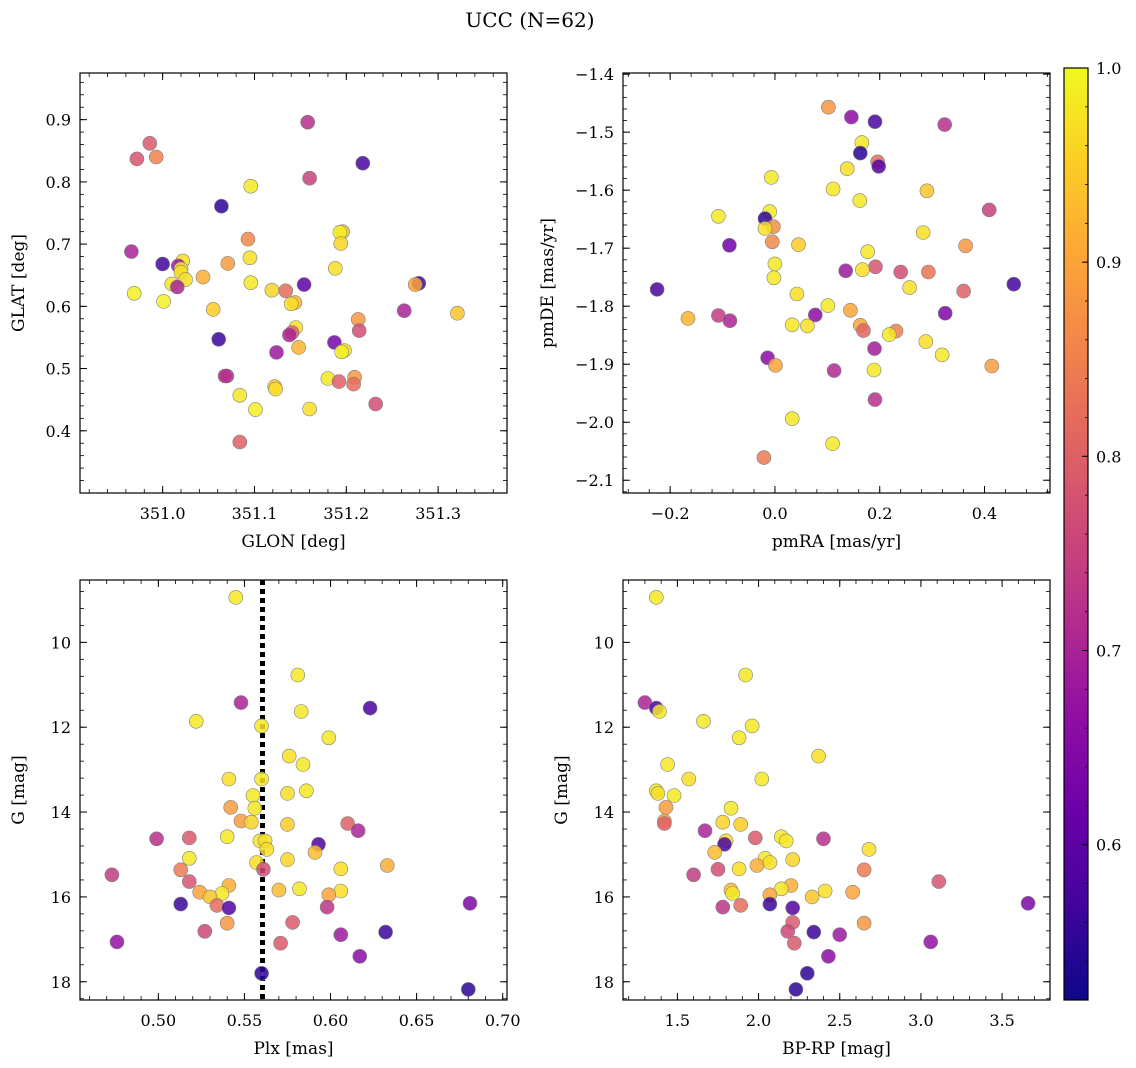 This screenshot has width=1136, height=1068. What do you see at coordinates (159, 1020) in the screenshot?
I see `x-tick-label: 0.50` at bounding box center [159, 1020].